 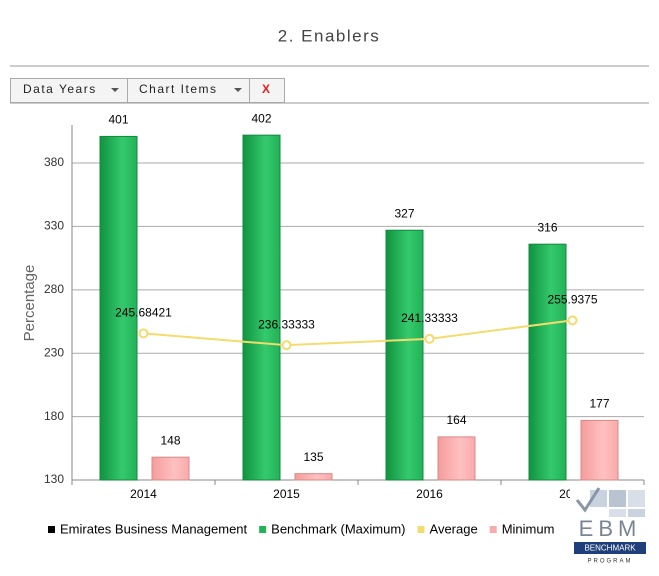 I want to click on y-tick-label: 230, so click(x=54, y=352).